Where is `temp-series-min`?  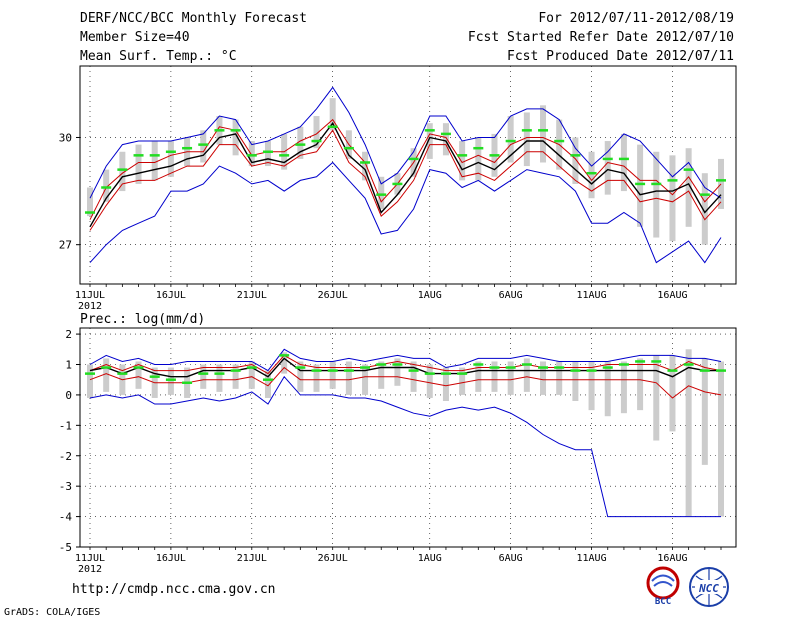
temp-series-min is located at coordinates (405, 212).